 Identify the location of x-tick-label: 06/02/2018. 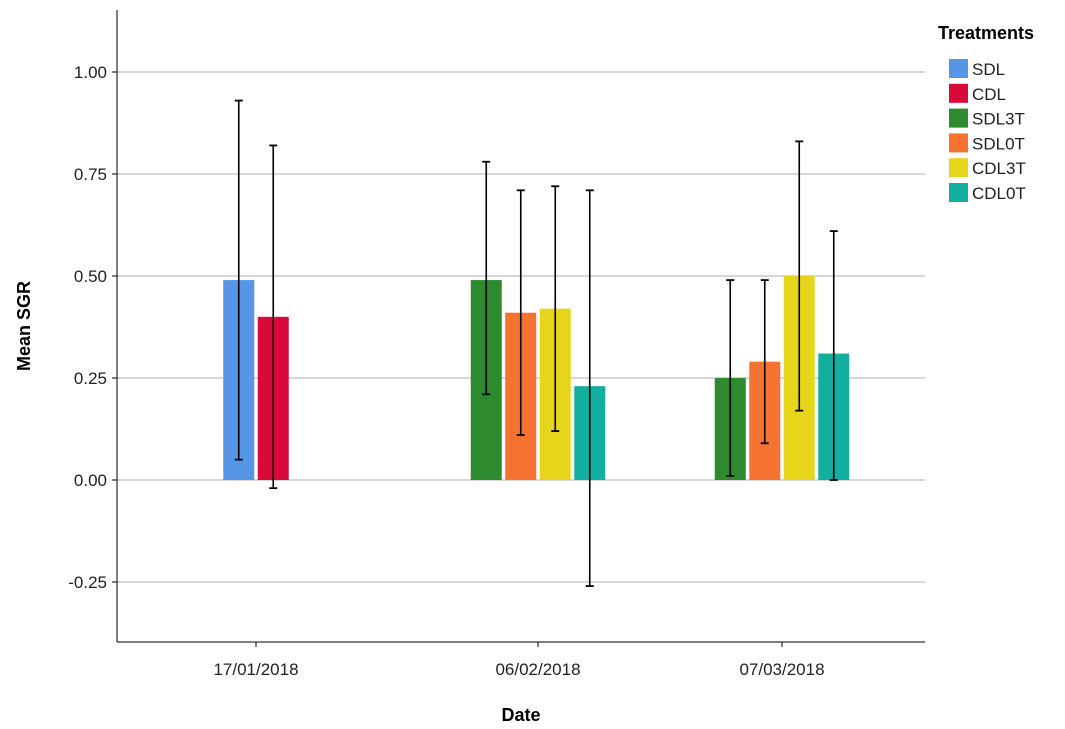
(537, 669).